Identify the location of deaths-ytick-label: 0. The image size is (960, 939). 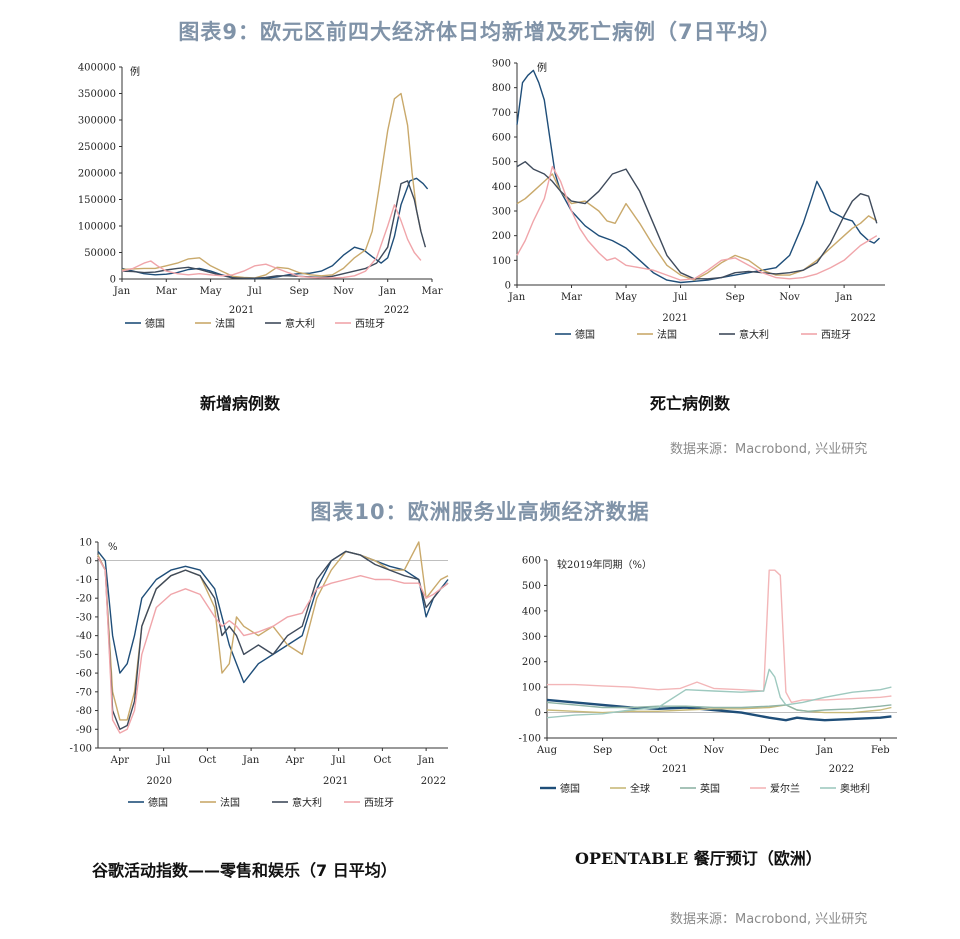
(508, 286).